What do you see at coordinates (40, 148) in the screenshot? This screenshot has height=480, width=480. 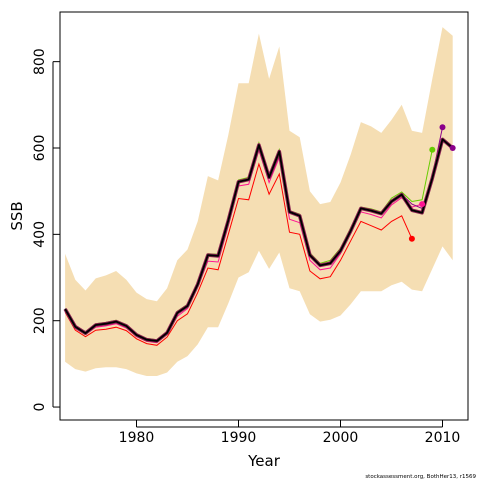 I see `y-tick-label-600: 600` at bounding box center [40, 148].